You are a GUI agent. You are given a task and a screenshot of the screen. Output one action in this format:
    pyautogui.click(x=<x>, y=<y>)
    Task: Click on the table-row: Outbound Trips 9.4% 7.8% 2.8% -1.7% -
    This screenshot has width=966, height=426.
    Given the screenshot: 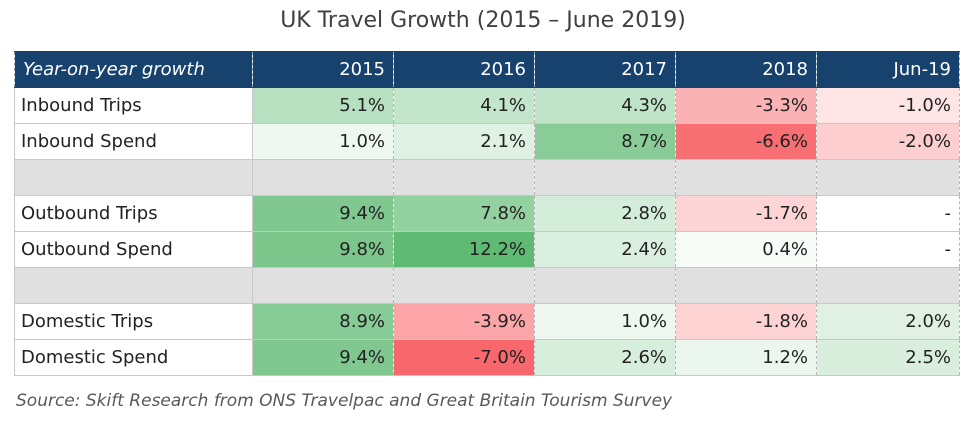 What is the action you would take?
    pyautogui.click(x=487, y=213)
    